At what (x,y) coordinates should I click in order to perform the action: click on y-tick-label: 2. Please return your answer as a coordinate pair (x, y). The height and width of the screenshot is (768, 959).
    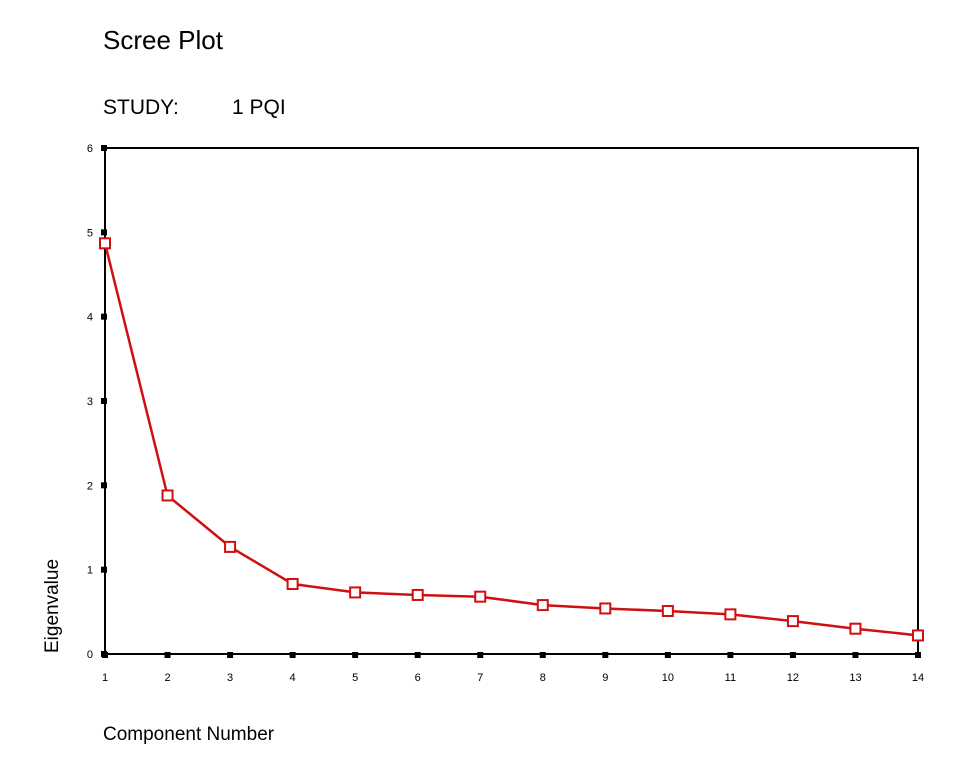
    Looking at the image, I should click on (90, 486).